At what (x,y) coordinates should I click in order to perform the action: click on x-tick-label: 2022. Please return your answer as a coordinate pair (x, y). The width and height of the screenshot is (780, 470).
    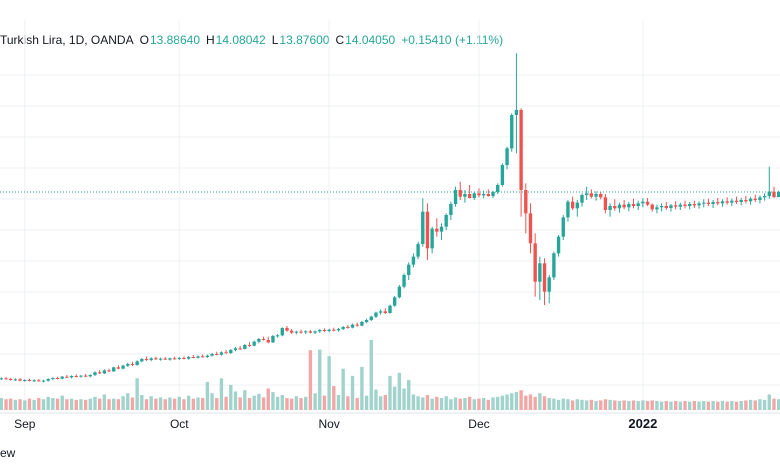
    Looking at the image, I should click on (642, 423).